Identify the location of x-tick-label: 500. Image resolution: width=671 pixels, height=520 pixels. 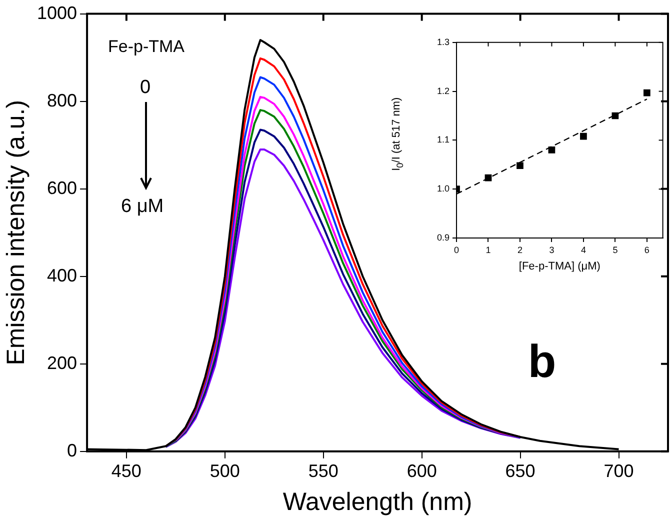
(225, 471).